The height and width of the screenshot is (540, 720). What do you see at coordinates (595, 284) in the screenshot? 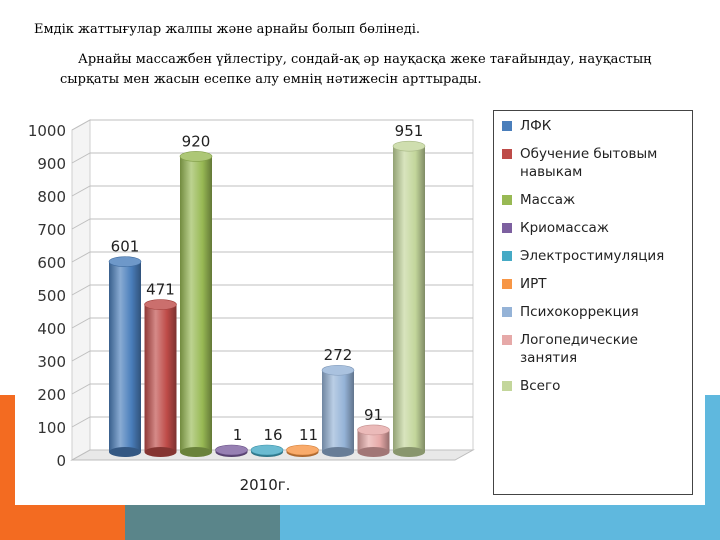
I see `legend-item: ИРТ` at bounding box center [595, 284].